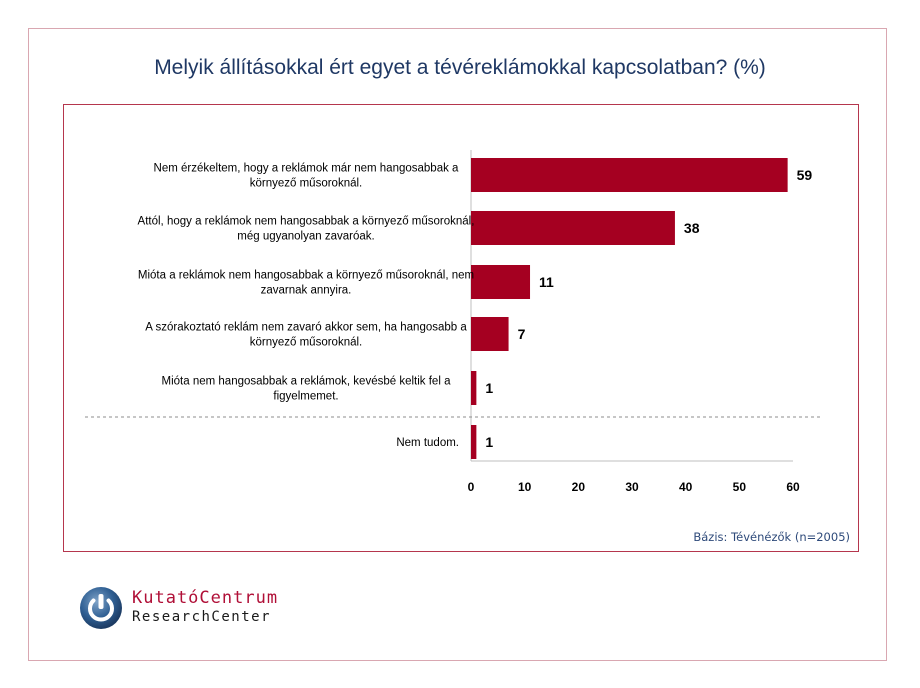  I want to click on data-label-2: 38, so click(692, 228).